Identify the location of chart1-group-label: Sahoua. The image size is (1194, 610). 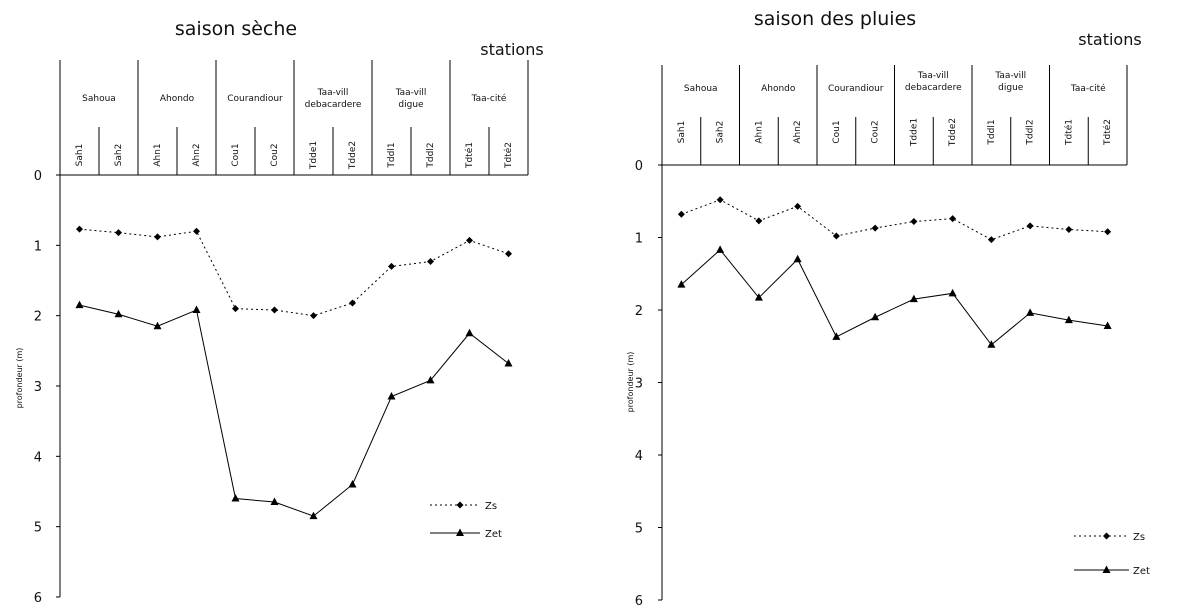
(701, 89).